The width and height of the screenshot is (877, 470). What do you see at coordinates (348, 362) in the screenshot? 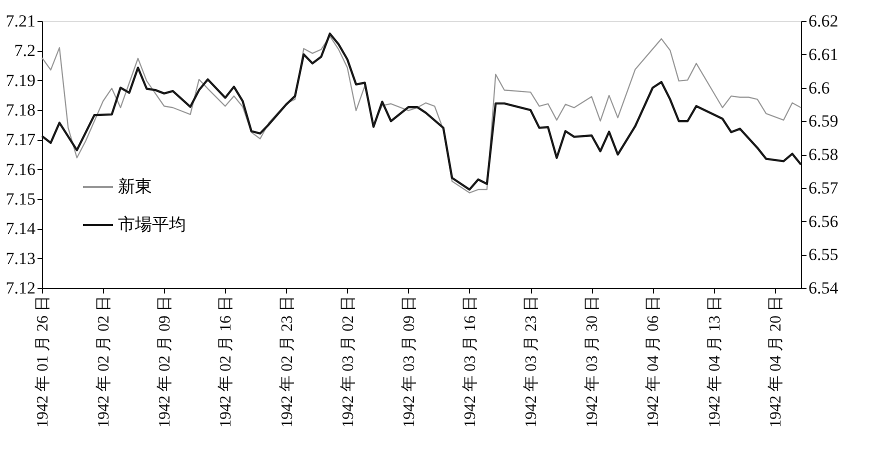
I see `x-tick-label: 1942 年 03 月 02 日` at bounding box center [348, 362].